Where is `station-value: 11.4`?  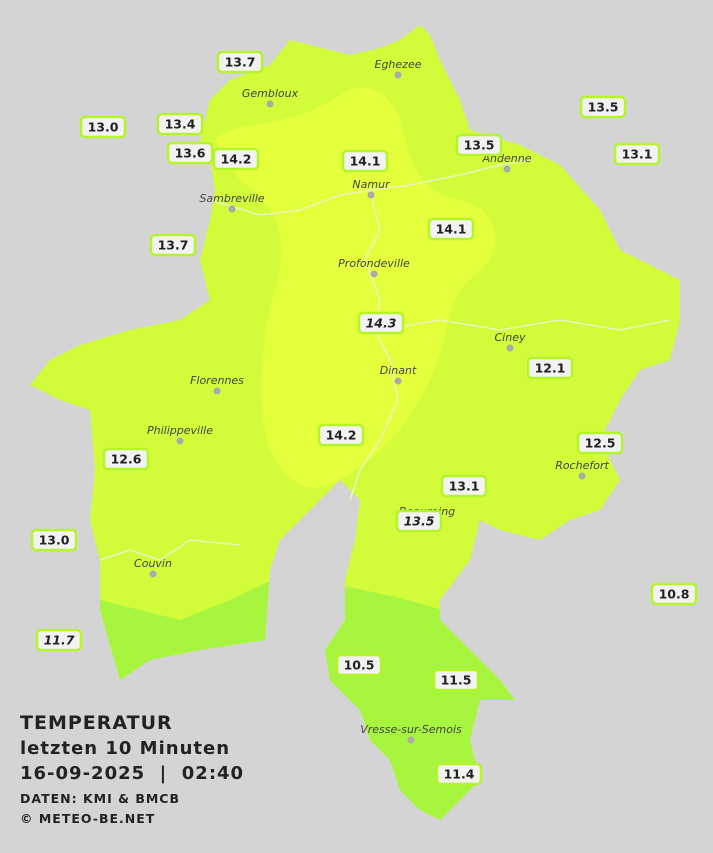
station-value: 11.4 is located at coordinates (459, 774).